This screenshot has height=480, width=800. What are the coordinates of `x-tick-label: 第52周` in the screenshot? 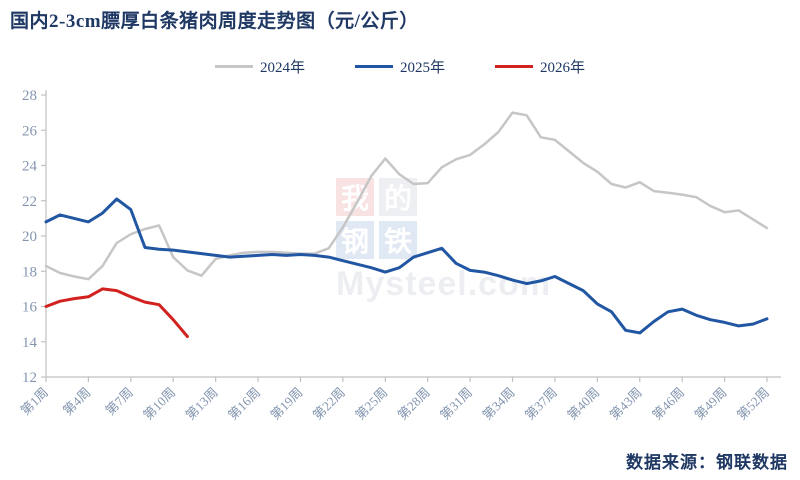 It's located at (753, 404).